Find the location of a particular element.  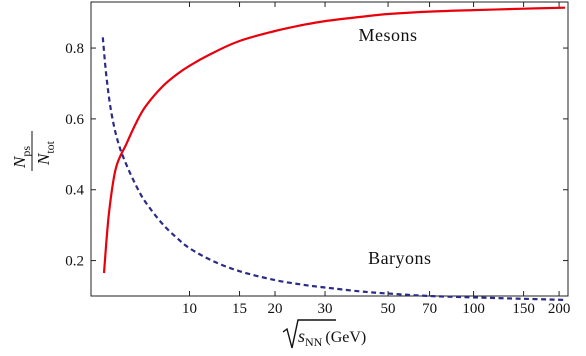

svg-text:sNN(GeV): sNN (GeV) is located at coordinates (332, 337).